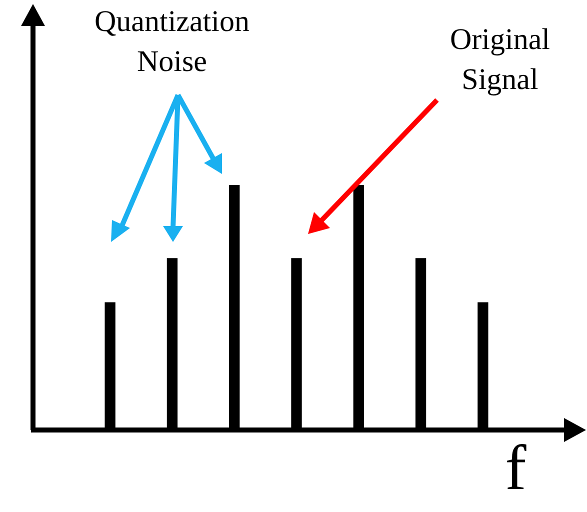 The height and width of the screenshot is (512, 587). I want to click on text: Quantization Noise, so click(172, 42).